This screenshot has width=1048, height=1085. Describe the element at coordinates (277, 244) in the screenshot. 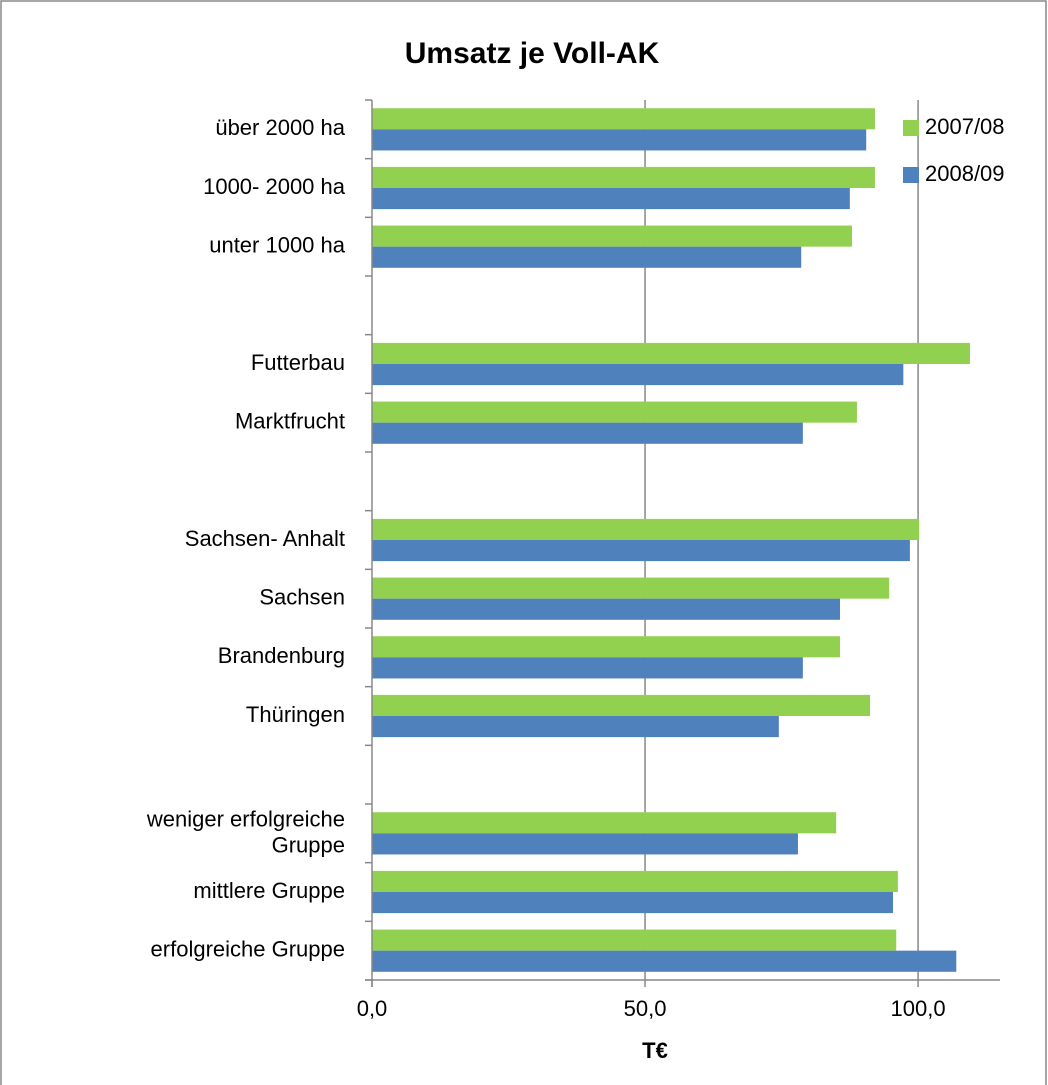

I see `y-tick-label: unter 1000 ha` at that location.